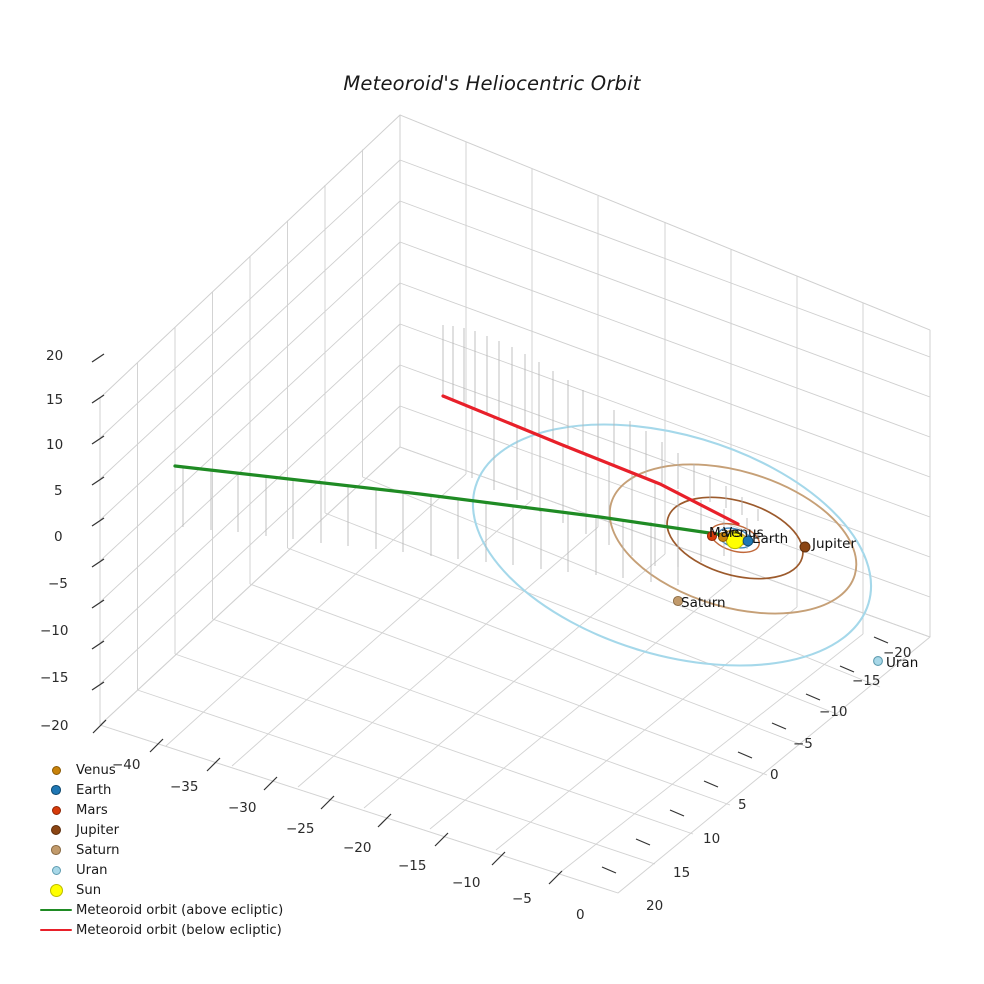  What do you see at coordinates (300, 829) in the screenshot?
I see `x-axis-tick-3: −25` at bounding box center [300, 829].